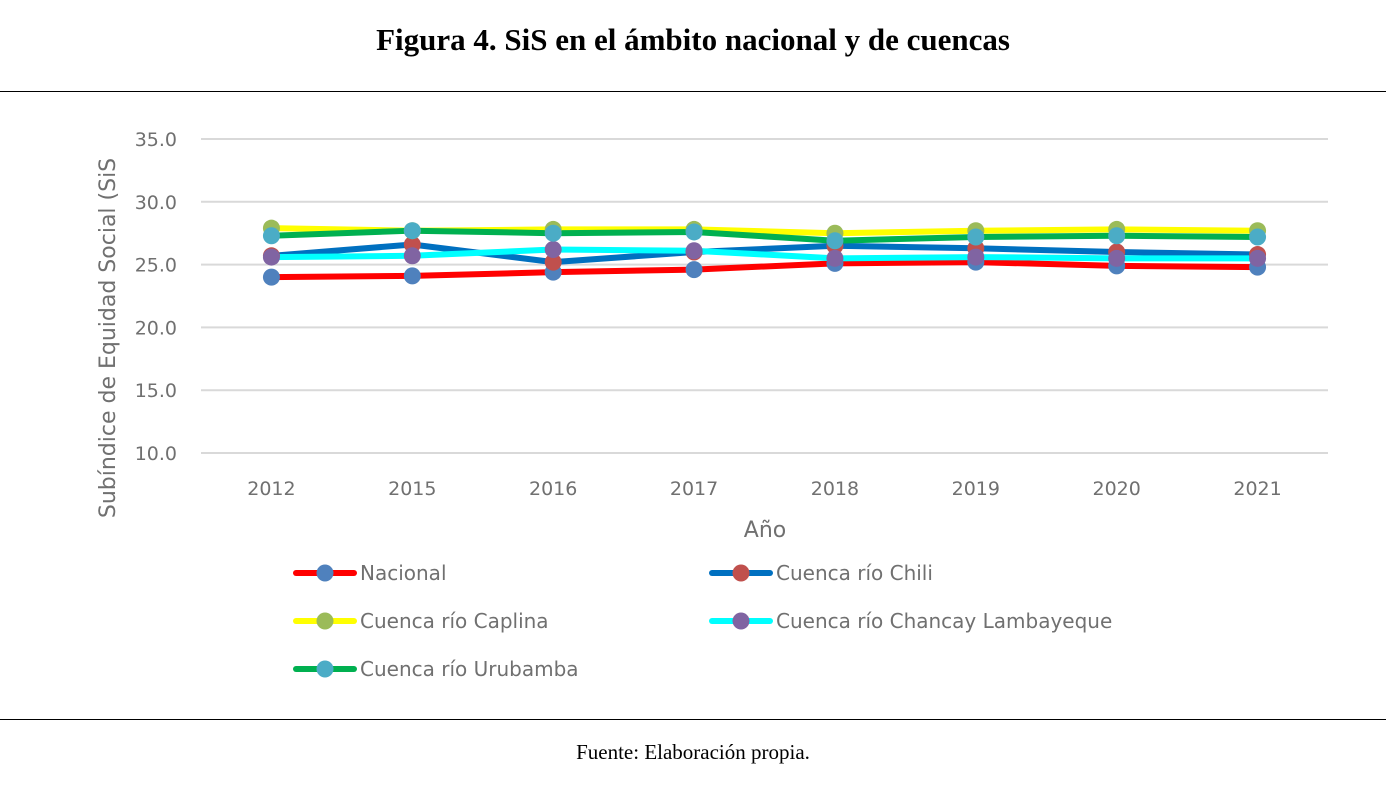  Describe the element at coordinates (156, 454) in the screenshot. I see `y-tick-label: 10.0` at that location.